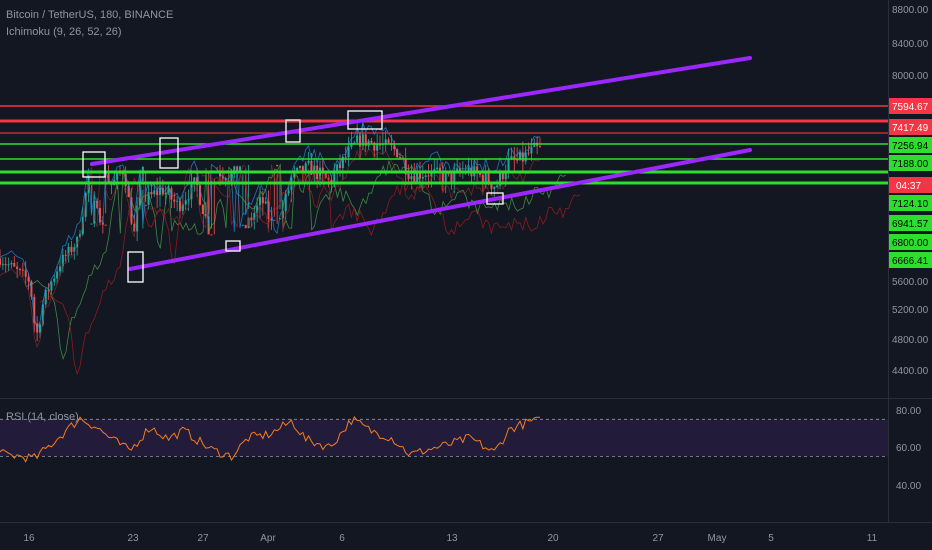 The image size is (932, 550). Describe the element at coordinates (64, 32) in the screenshot. I see `ichimoku-legend: Ichimoku (9, 26, 52, 26)` at that location.